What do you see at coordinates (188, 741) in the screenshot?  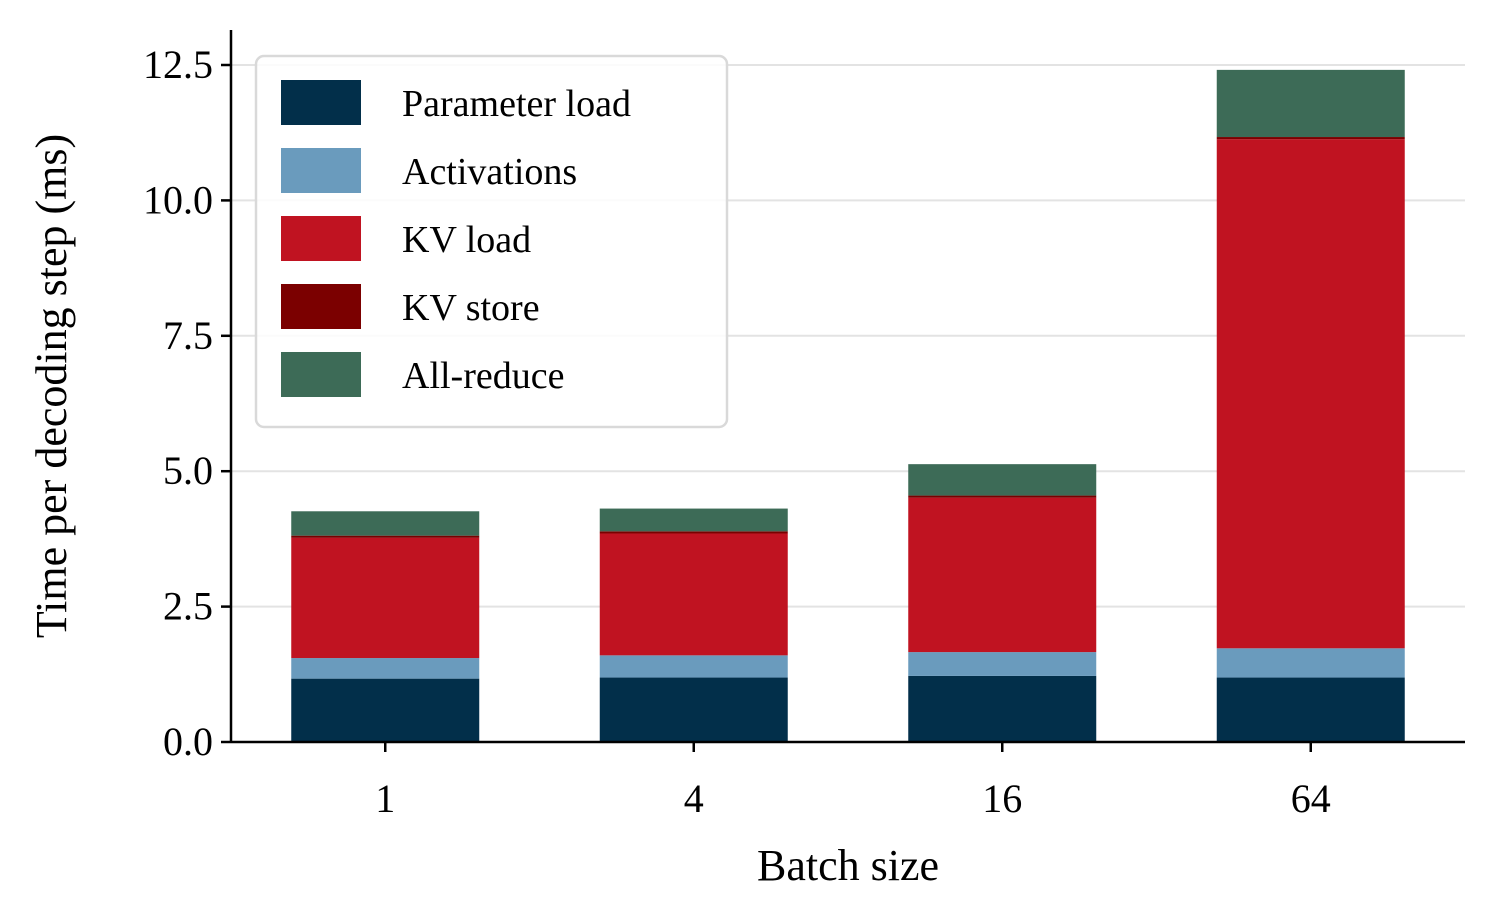 I see `y-tick-label: 0.0` at bounding box center [188, 741].